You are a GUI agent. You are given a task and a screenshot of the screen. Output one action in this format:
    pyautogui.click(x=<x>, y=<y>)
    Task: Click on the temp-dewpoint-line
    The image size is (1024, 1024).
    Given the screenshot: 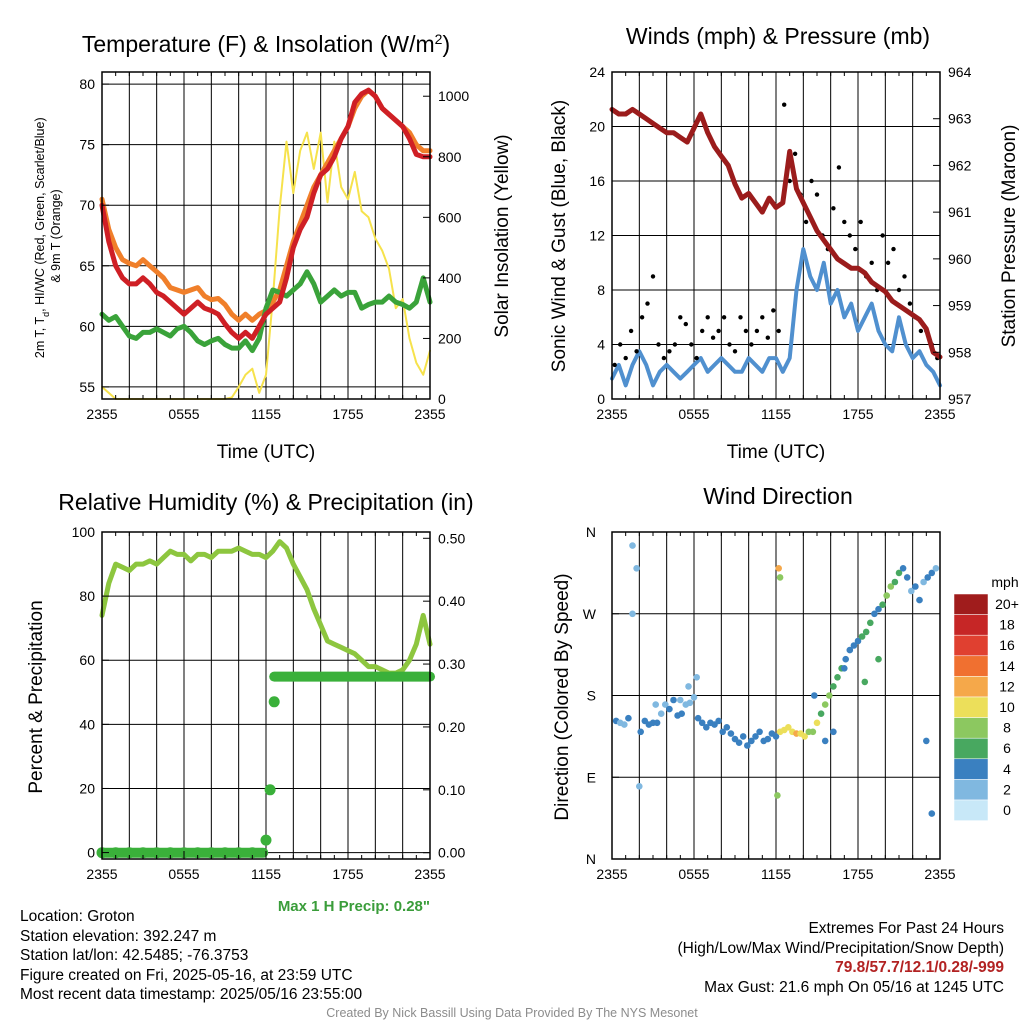 What is the action you would take?
    pyautogui.click(x=266, y=311)
    